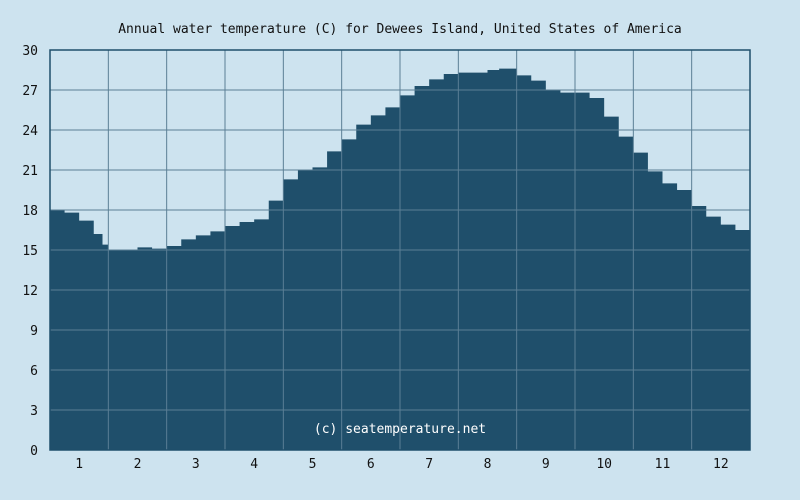  What do you see at coordinates (313, 464) in the screenshot?
I see `x-tick-label: 5` at bounding box center [313, 464].